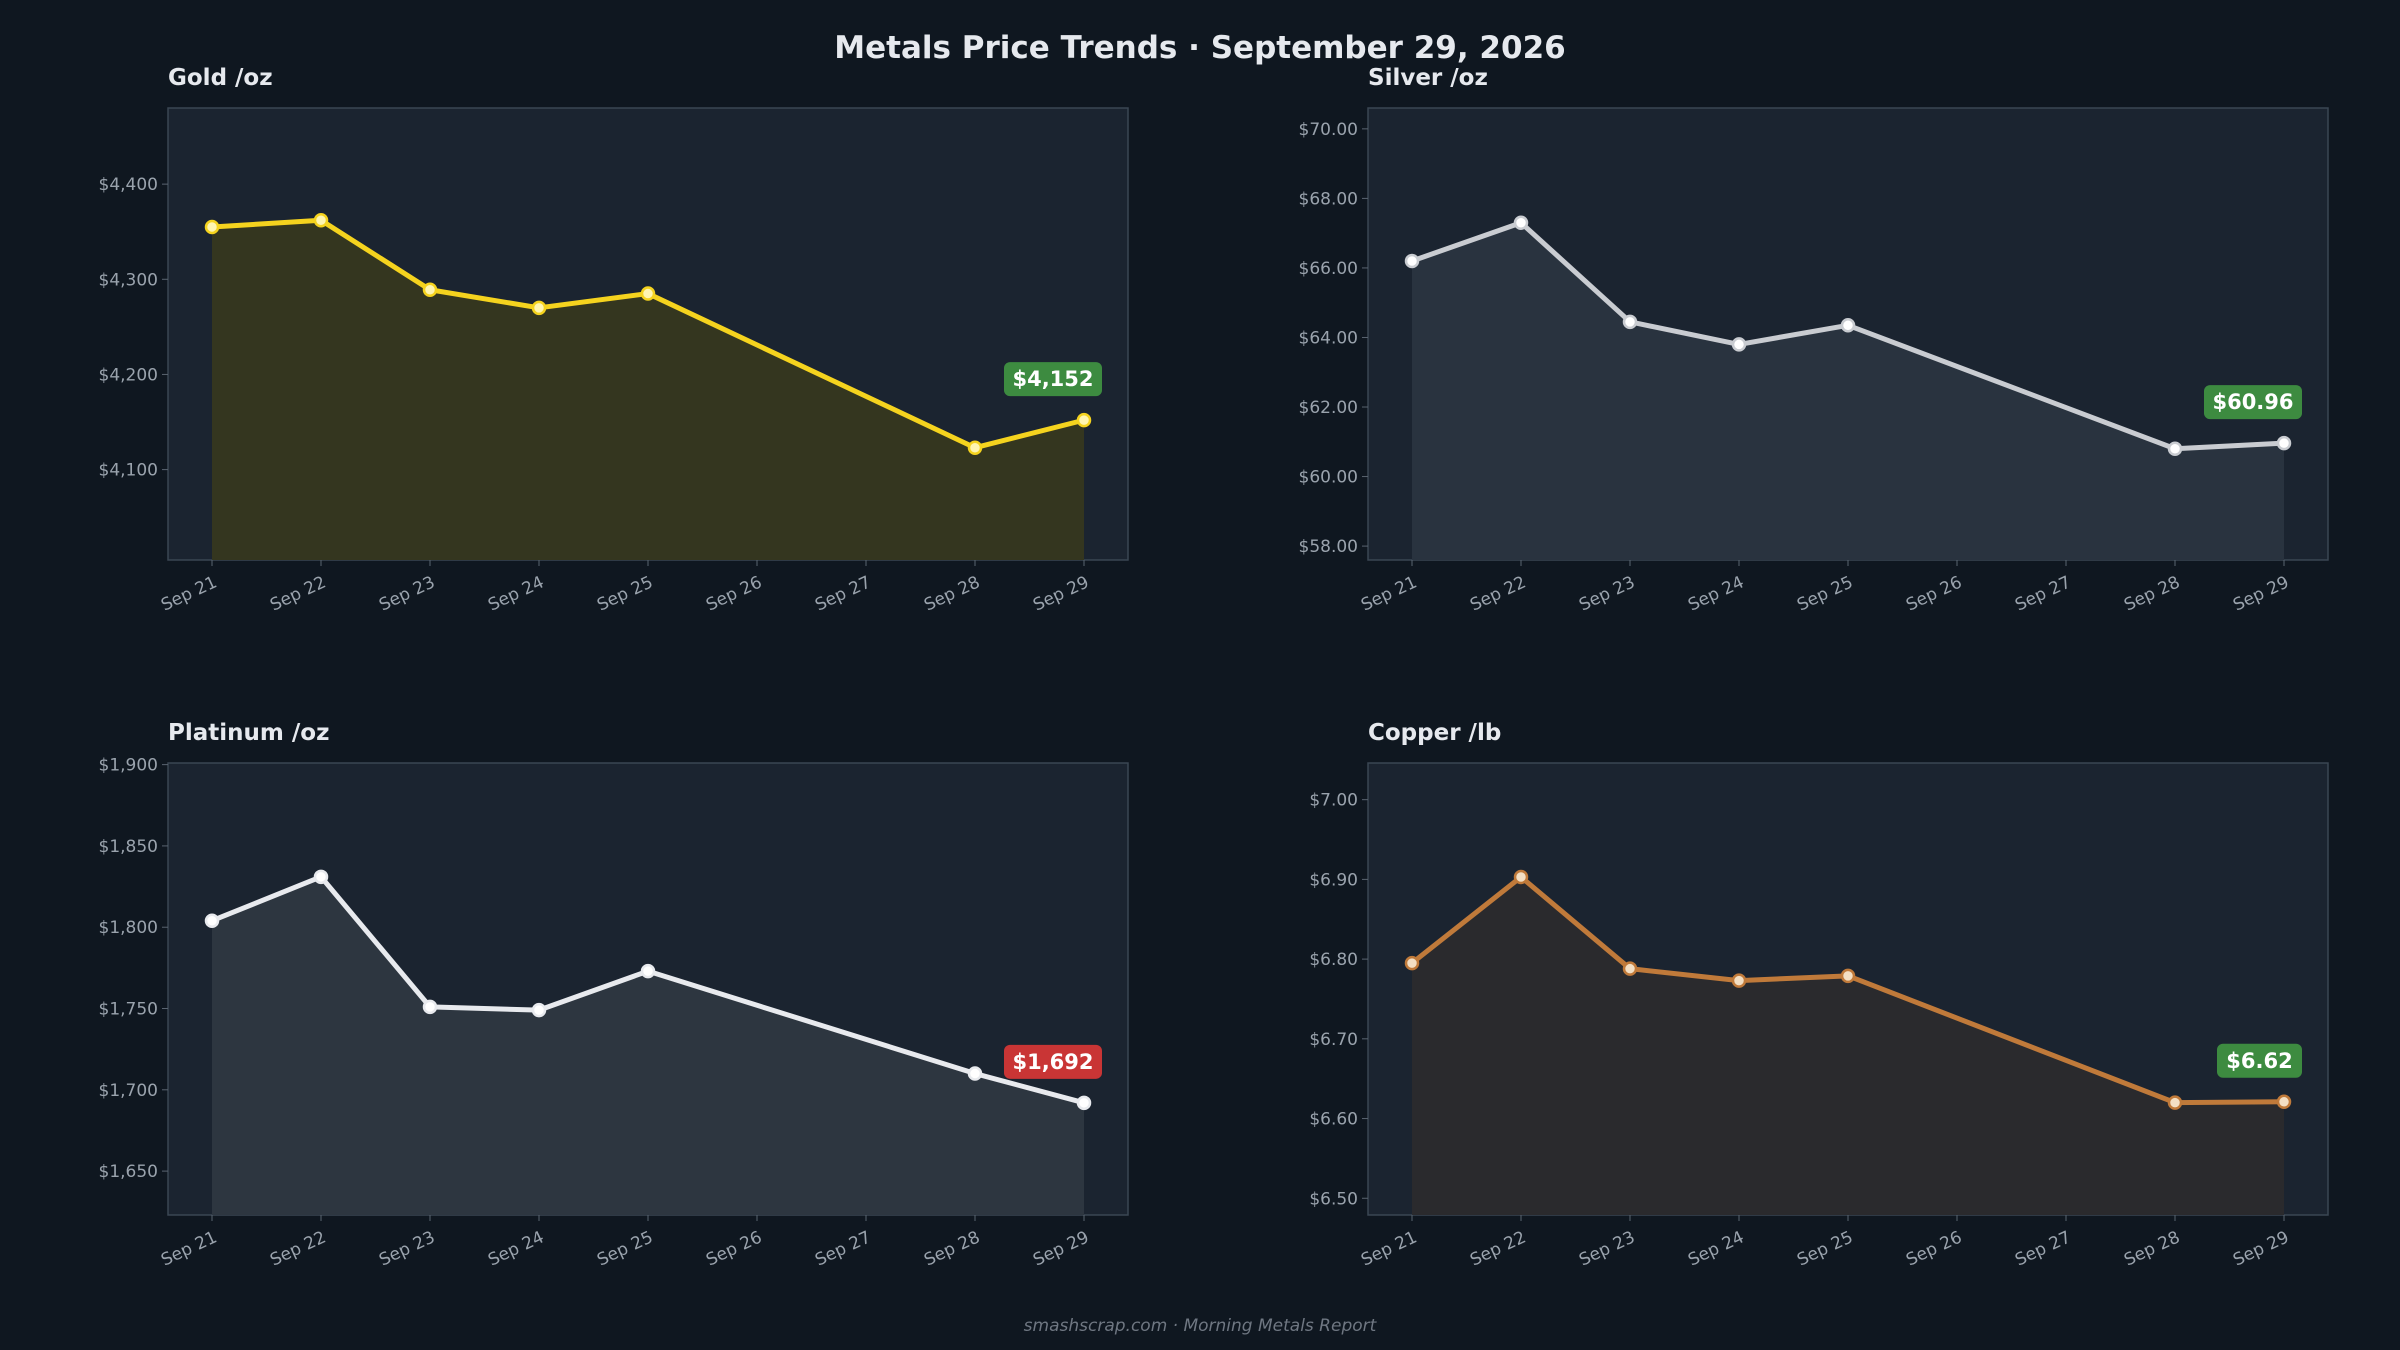  Describe the element at coordinates (1498, 1248) in the screenshot. I see `copper-xtick-label: Sep 22` at that location.